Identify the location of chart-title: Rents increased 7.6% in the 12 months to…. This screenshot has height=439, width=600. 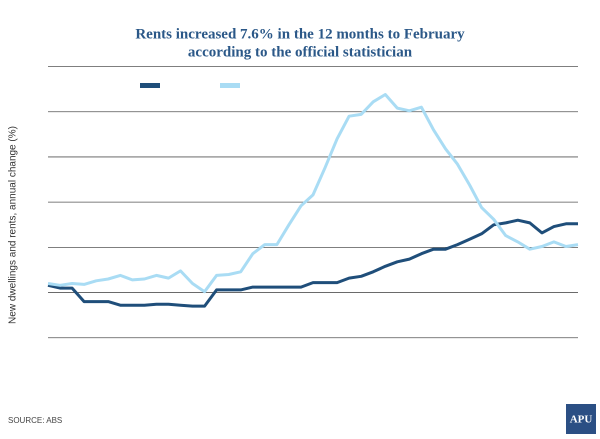
(300, 34).